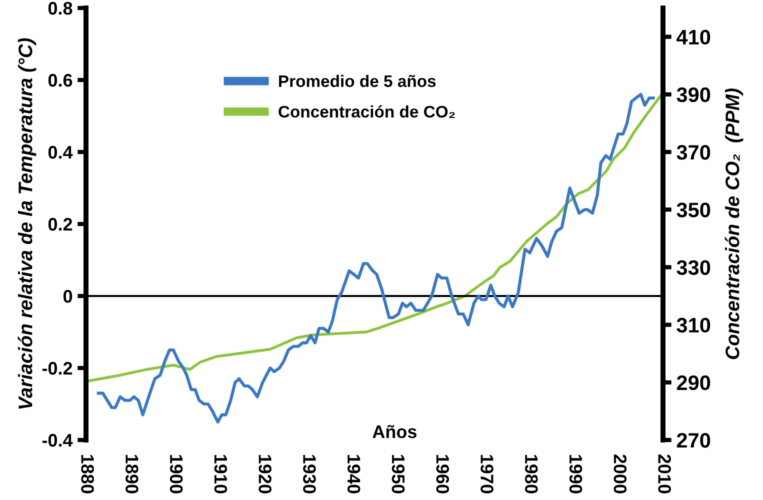 The width and height of the screenshot is (763, 500). What do you see at coordinates (664, 474) in the screenshot?
I see `x-tick-label: 2010` at bounding box center [664, 474].